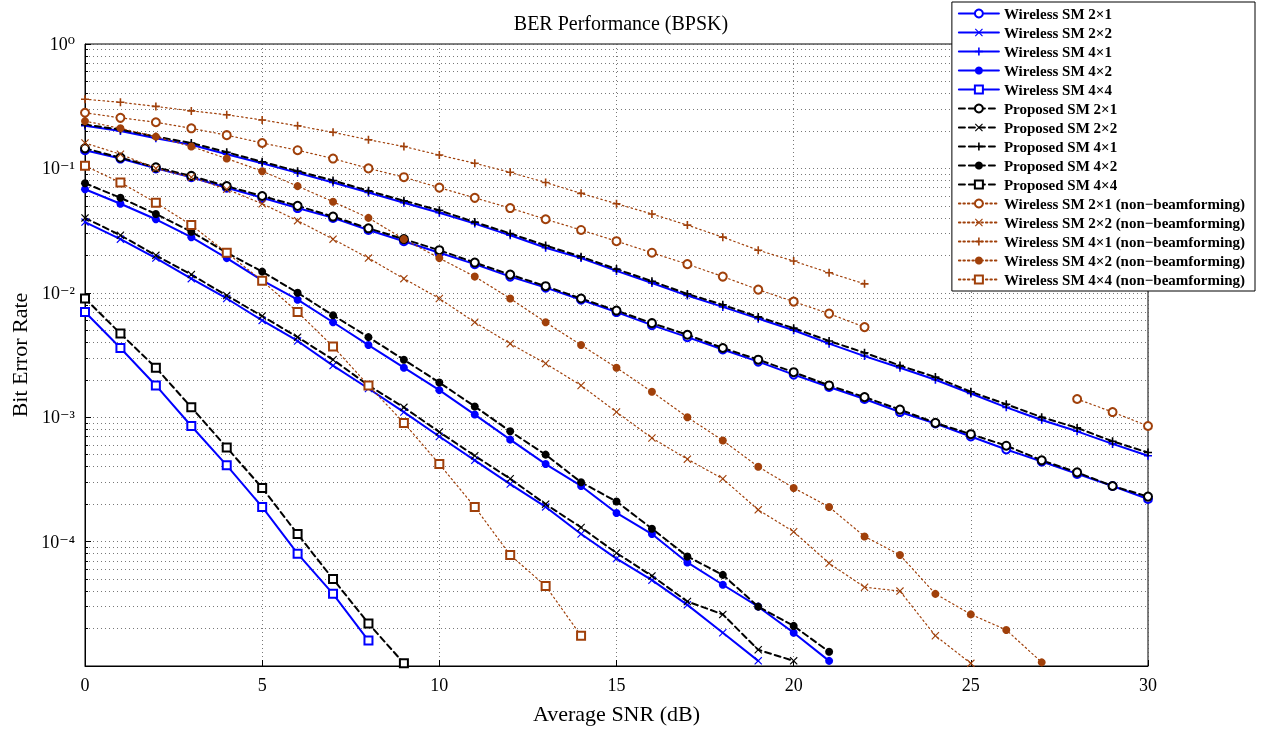  Describe the element at coordinates (1124, 242) in the screenshot. I see `legend-label: Wireless SM 4×1 (non−beamforming)` at that location.